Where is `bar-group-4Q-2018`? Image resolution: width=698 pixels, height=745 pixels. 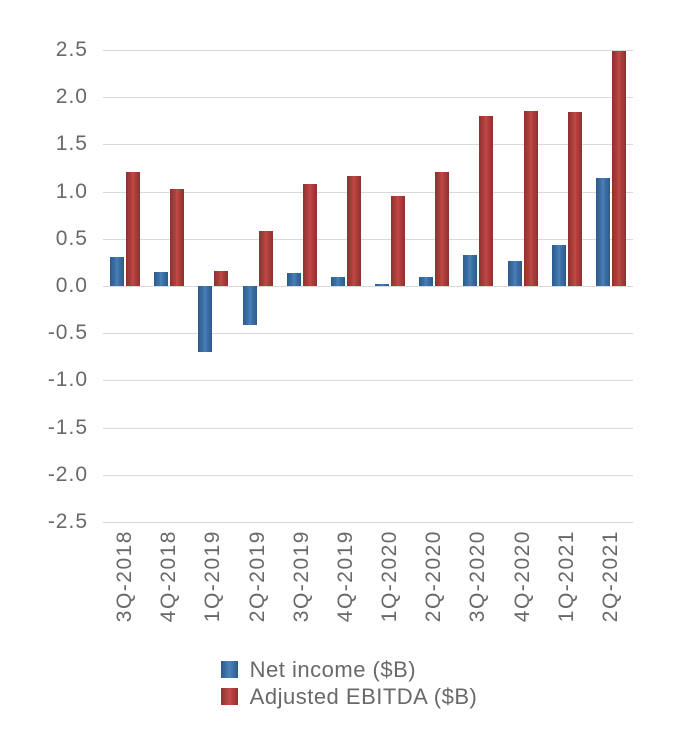
bar-group-4Q-2018 is located at coordinates (169, 286).